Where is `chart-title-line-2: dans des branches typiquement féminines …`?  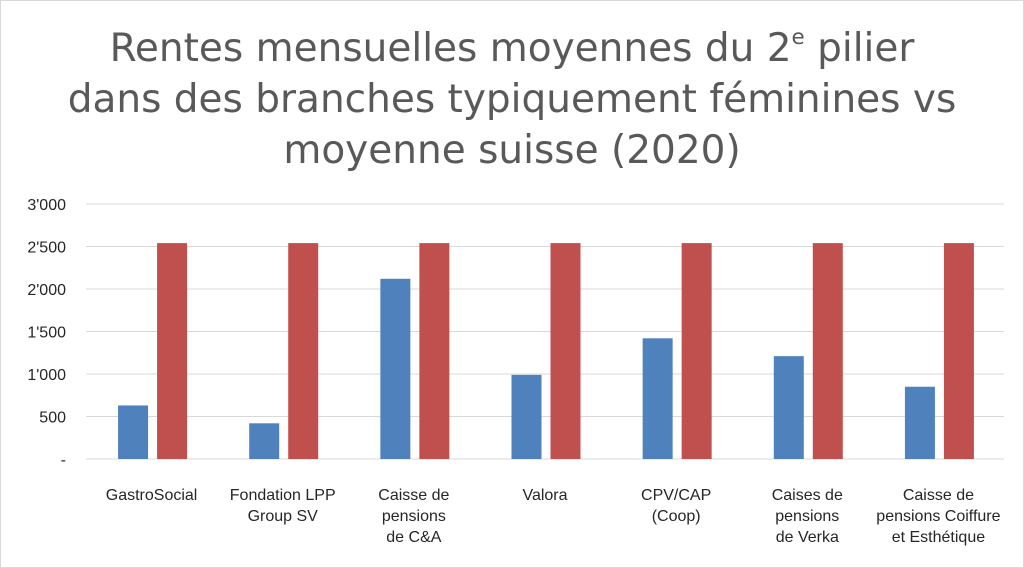 chart-title-line-2: dans des branches typiquement féminines … is located at coordinates (512, 99).